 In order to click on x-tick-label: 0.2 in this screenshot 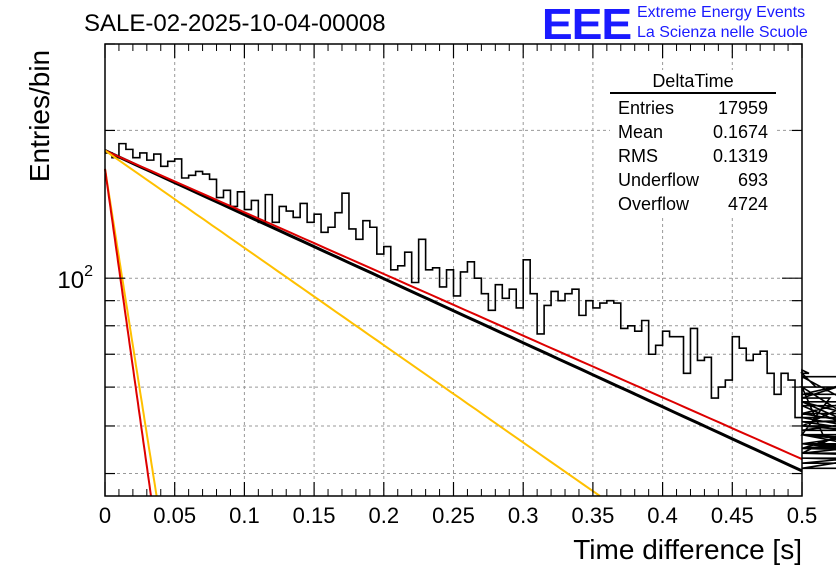, I will do `click(384, 515)`.